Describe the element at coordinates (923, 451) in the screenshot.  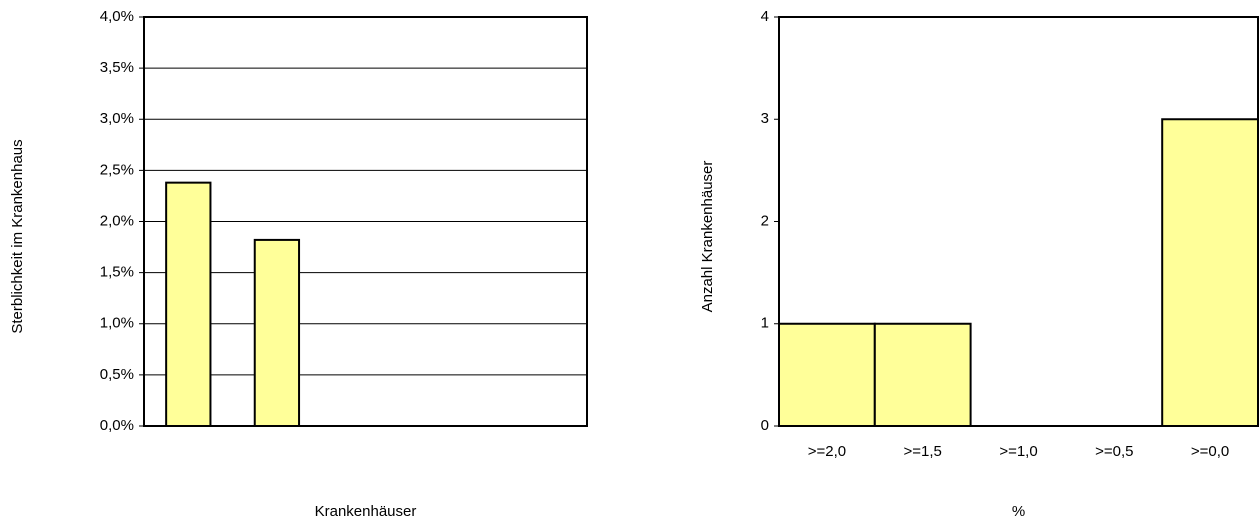
I see `x-tick-label: >=1,5` at that location.